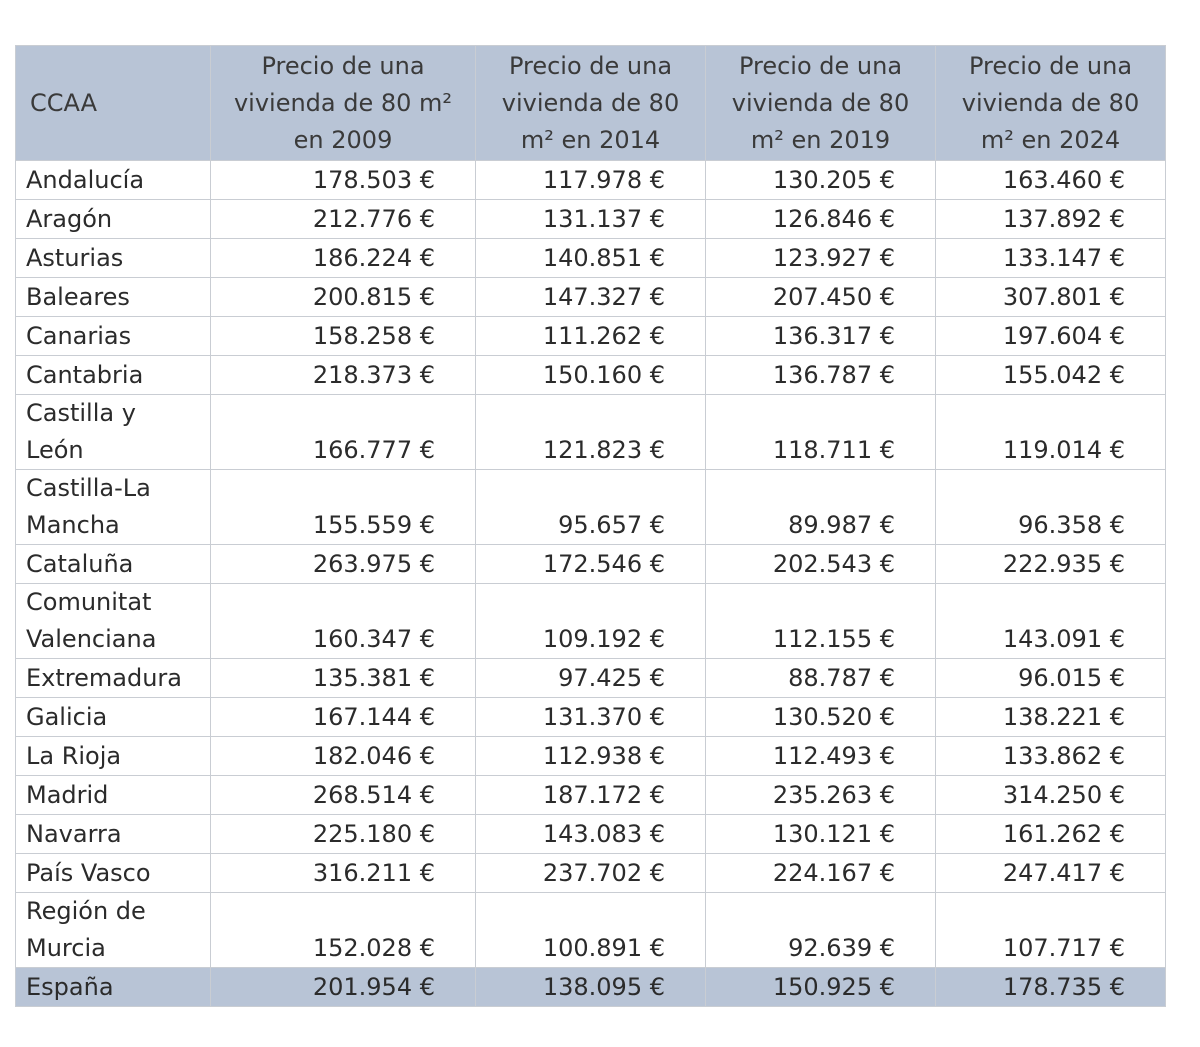  What do you see at coordinates (113, 180) in the screenshot?
I see `region-cell: Andalucía` at bounding box center [113, 180].